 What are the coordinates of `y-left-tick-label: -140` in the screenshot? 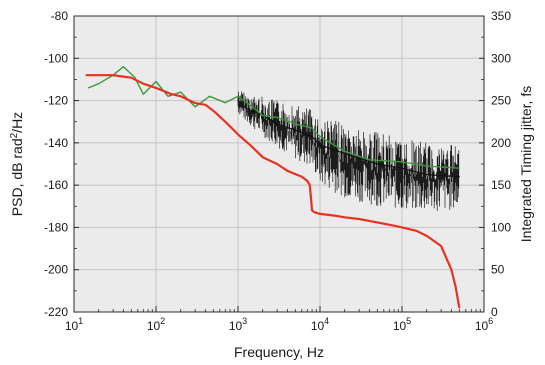 It's located at (56, 143).